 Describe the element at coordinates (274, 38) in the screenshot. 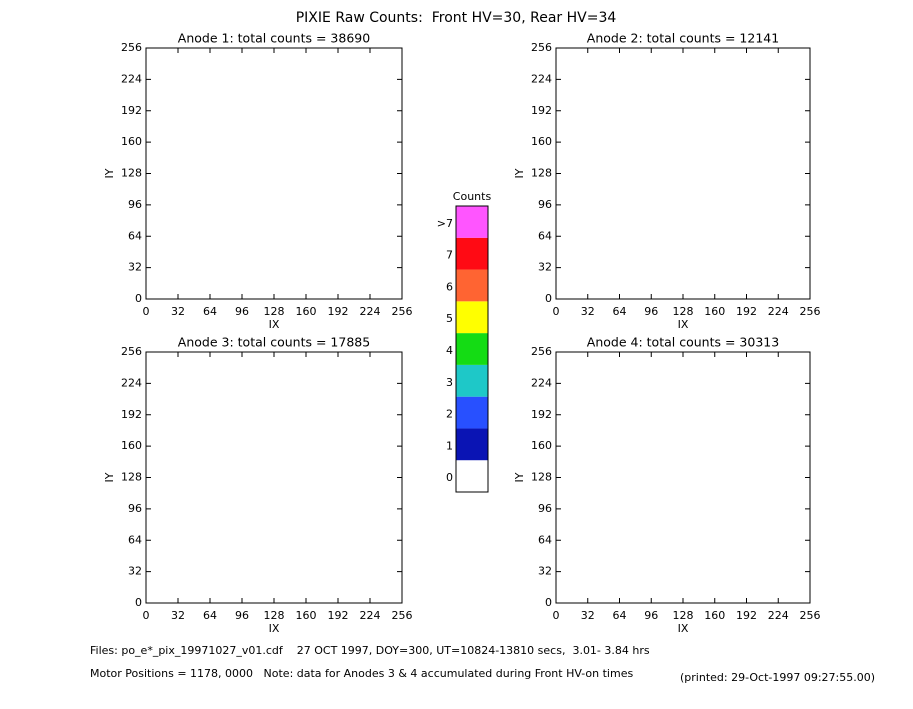

I see `panel-title: Anode 1: total counts = 38690` at that location.